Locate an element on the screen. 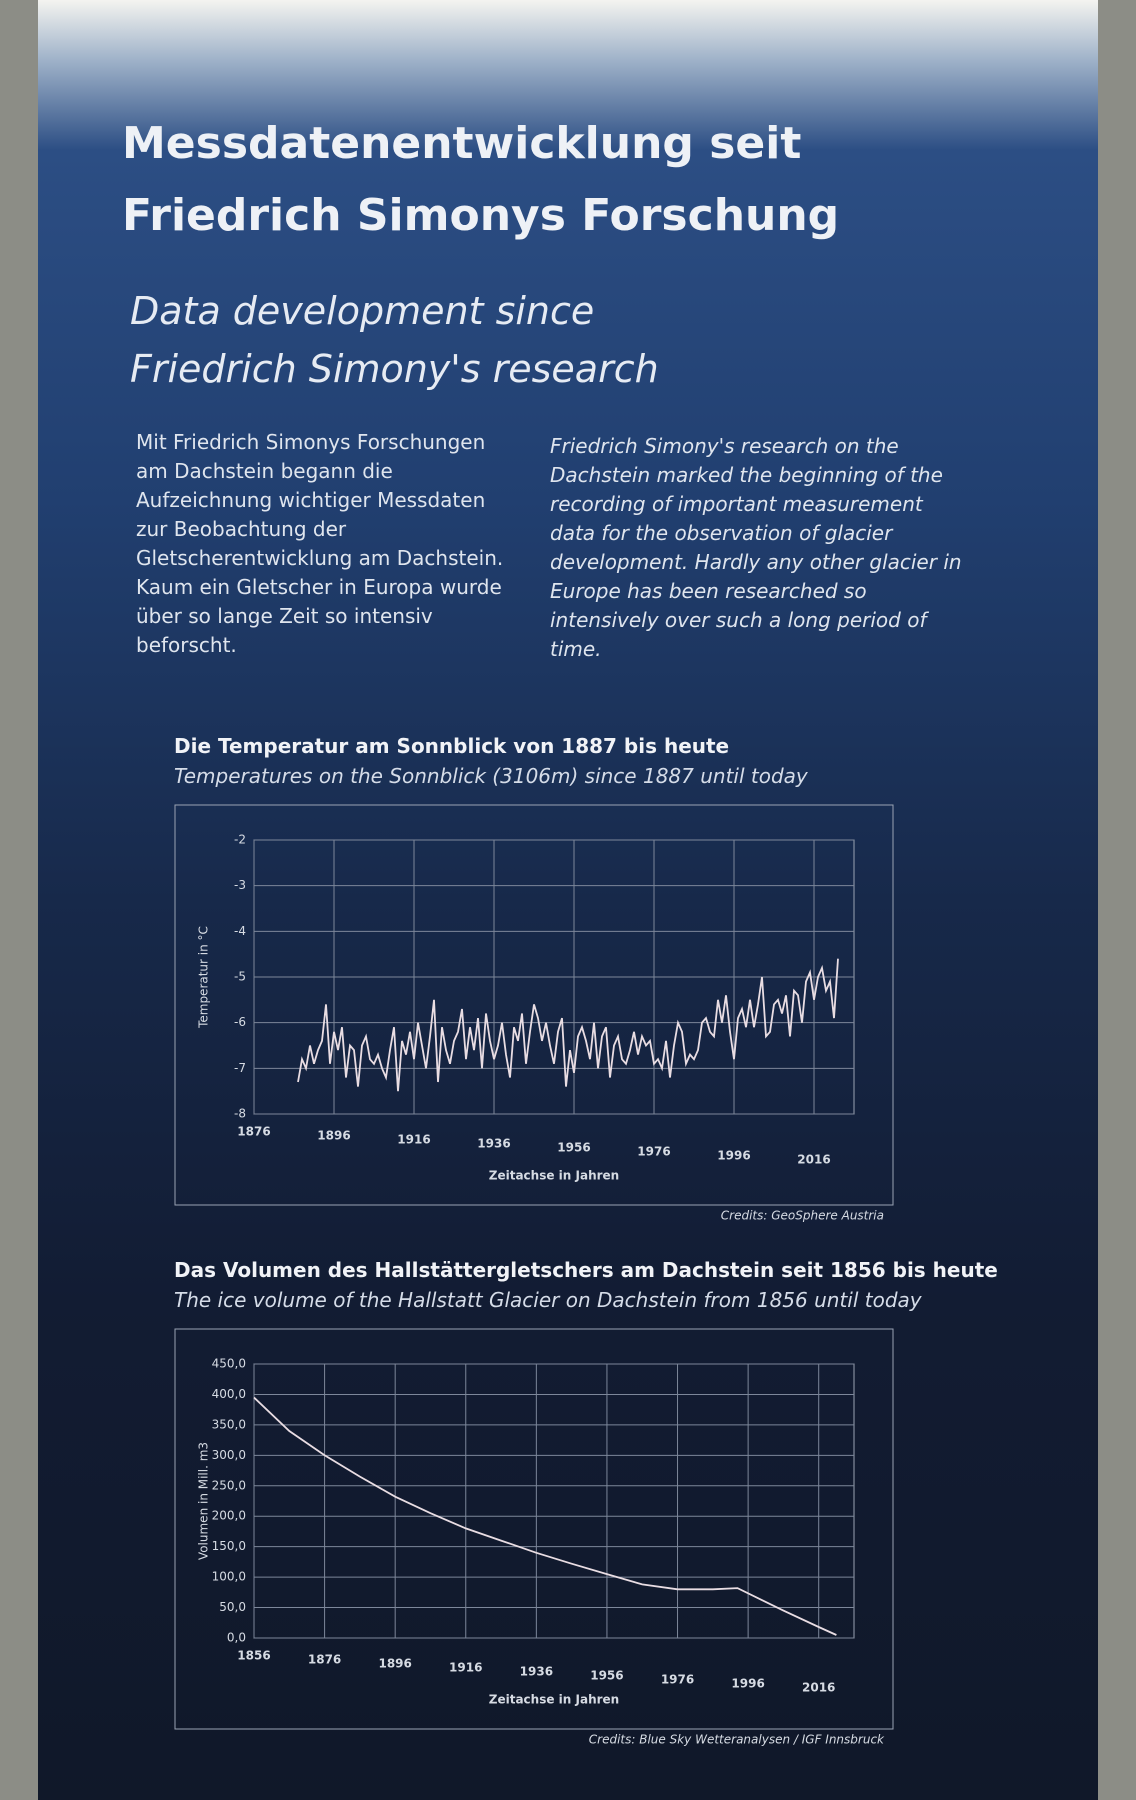 The height and width of the screenshot is (1800, 1136). y-tick-label: 200,0 is located at coordinates (229, 1516).